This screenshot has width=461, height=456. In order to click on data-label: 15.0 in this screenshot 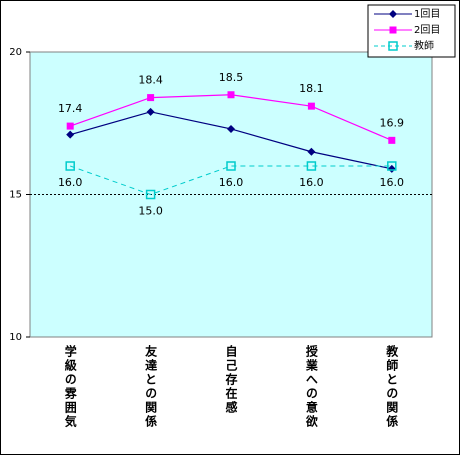, I will do `click(150, 211)`.